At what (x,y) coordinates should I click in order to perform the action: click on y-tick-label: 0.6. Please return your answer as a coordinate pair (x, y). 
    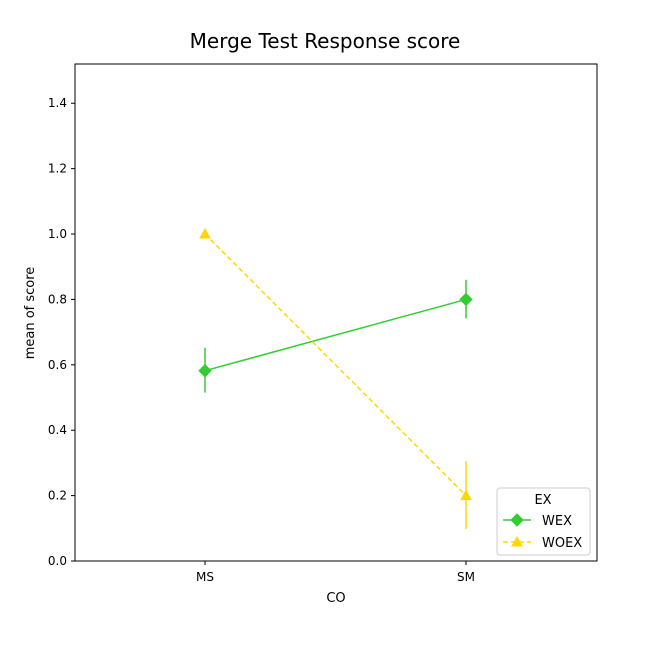
    Looking at the image, I should click on (57, 365).